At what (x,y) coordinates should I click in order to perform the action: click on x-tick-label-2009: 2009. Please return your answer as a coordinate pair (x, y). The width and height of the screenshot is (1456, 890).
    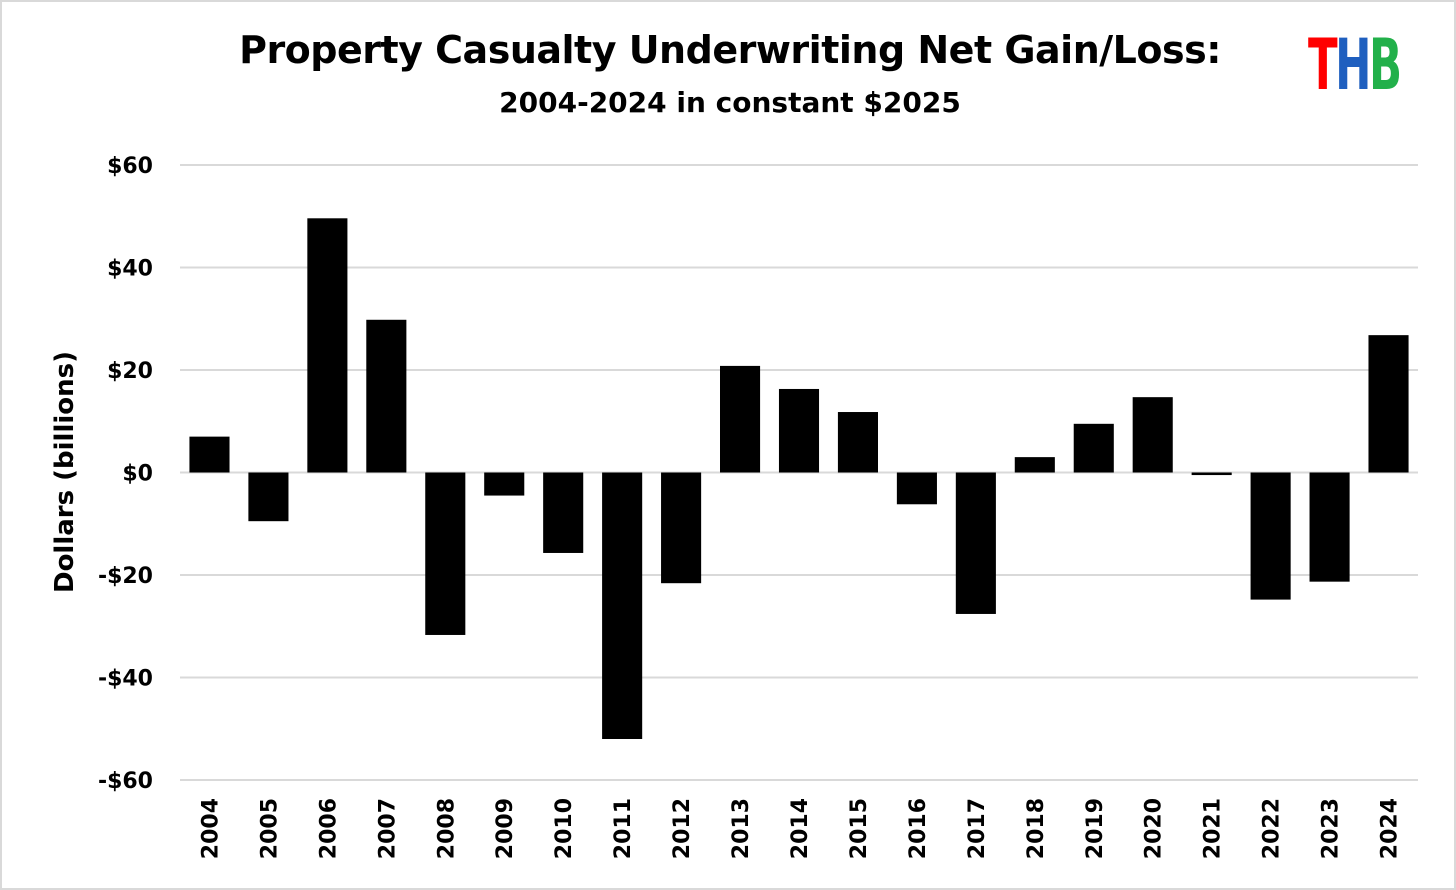
    Looking at the image, I should click on (505, 828).